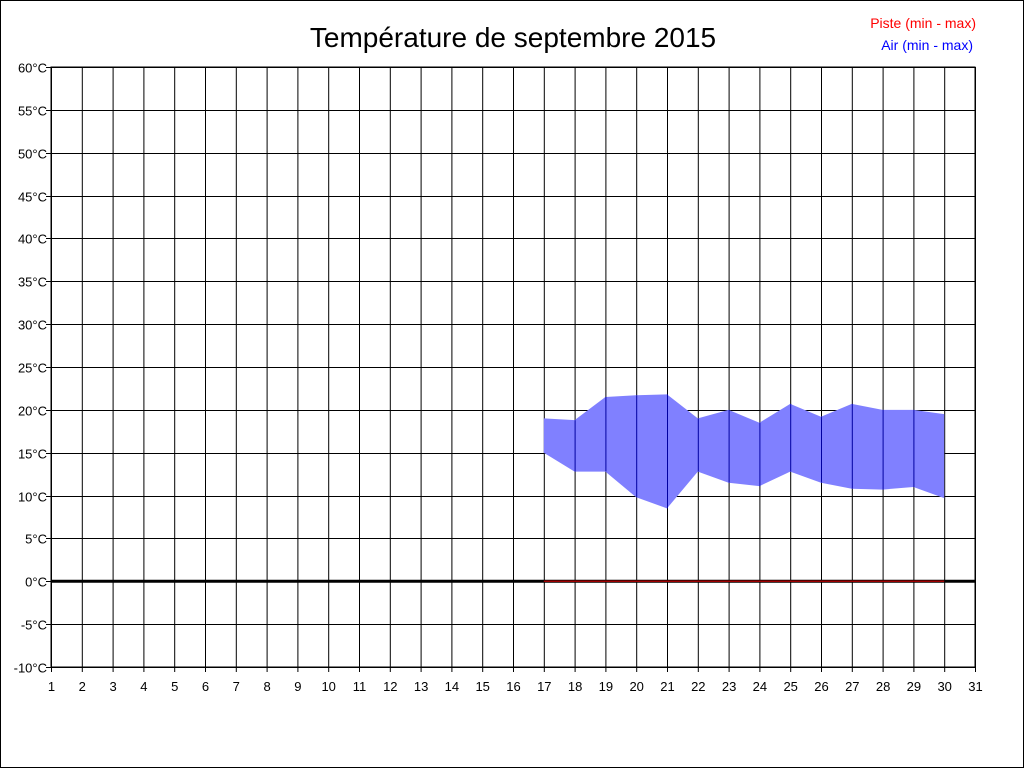 The image size is (1024, 768). Describe the element at coordinates (914, 686) in the screenshot. I see `x-tick-label: 29` at that location.